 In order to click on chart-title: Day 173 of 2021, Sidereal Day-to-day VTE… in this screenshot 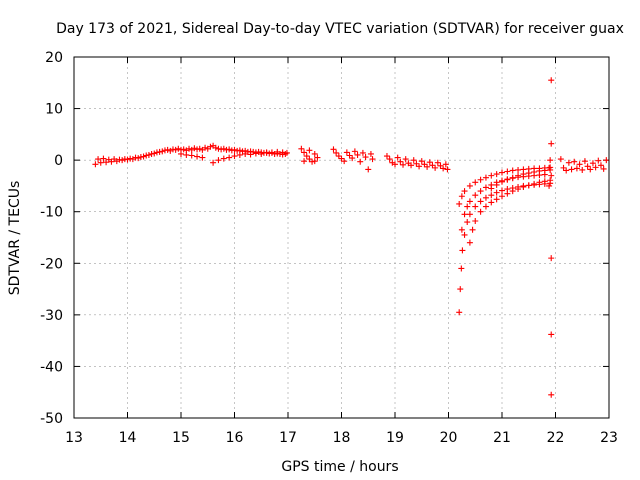, I will do `click(340, 29)`.